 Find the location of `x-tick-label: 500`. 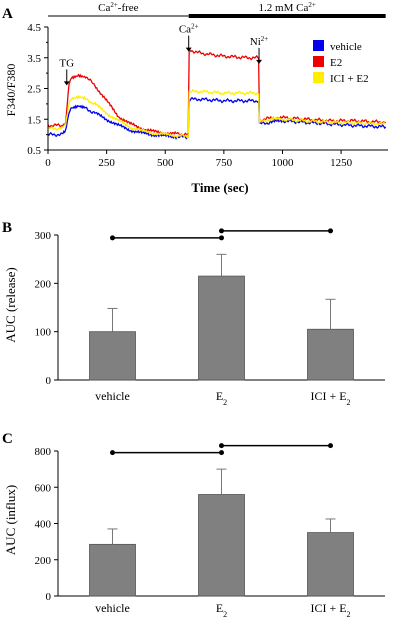

x-tick-label: 500 is located at coordinates (165, 163).